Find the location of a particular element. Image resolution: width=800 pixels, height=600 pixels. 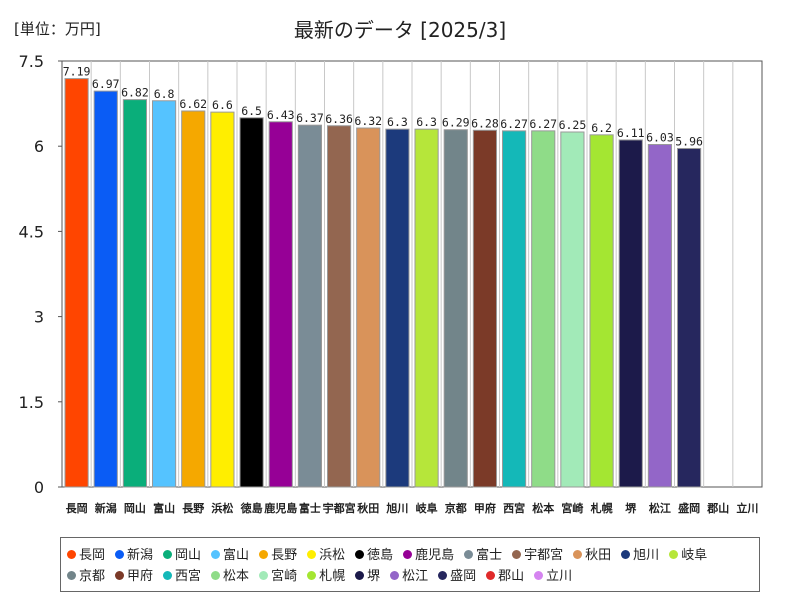

legend-label: 富士 is located at coordinates (489, 555).